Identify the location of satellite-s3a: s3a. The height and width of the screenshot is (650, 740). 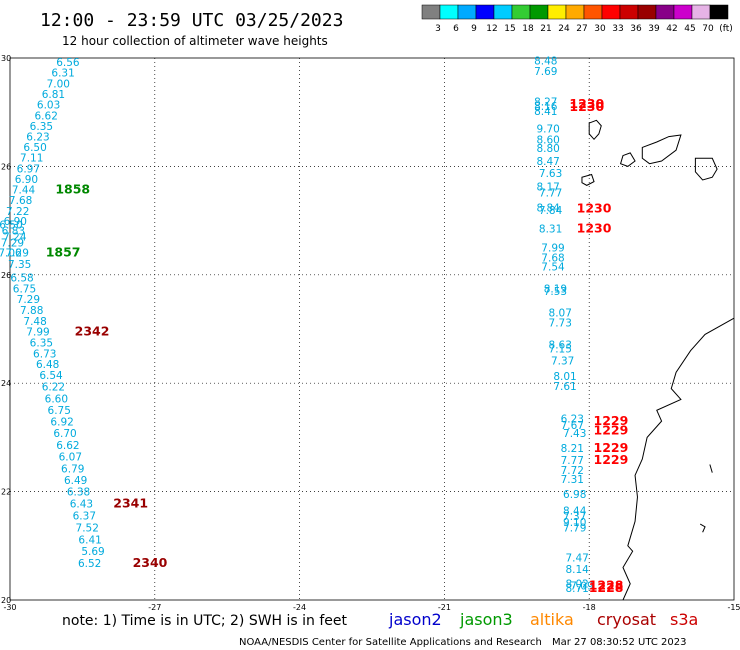
(684, 619).